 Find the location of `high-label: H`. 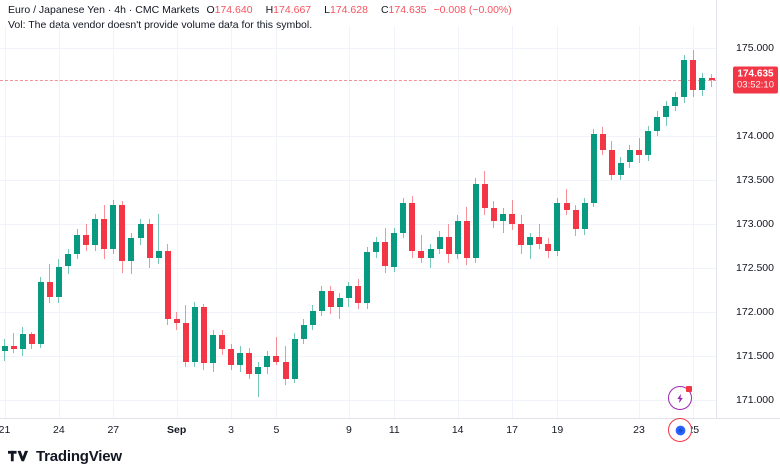

high-label: H is located at coordinates (269, 10).